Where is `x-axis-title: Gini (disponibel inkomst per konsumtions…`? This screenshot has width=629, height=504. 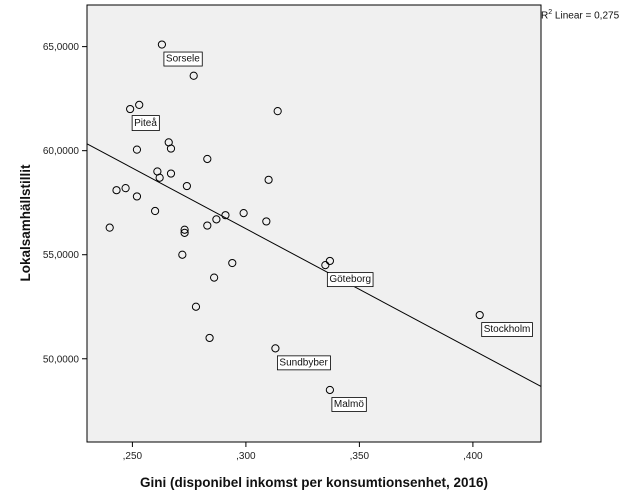
x-axis-title: Gini (disponibel inkomst per konsumtions… is located at coordinates (314, 482).